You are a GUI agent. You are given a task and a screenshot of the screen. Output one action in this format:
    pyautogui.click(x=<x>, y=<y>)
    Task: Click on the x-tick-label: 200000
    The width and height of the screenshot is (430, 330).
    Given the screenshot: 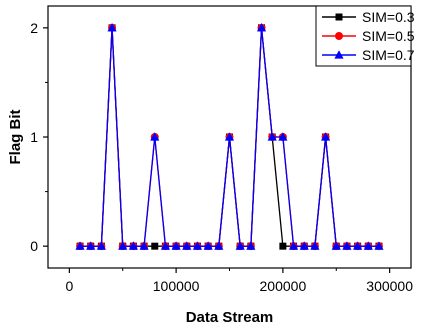 What is the action you would take?
    pyautogui.click(x=283, y=286)
    